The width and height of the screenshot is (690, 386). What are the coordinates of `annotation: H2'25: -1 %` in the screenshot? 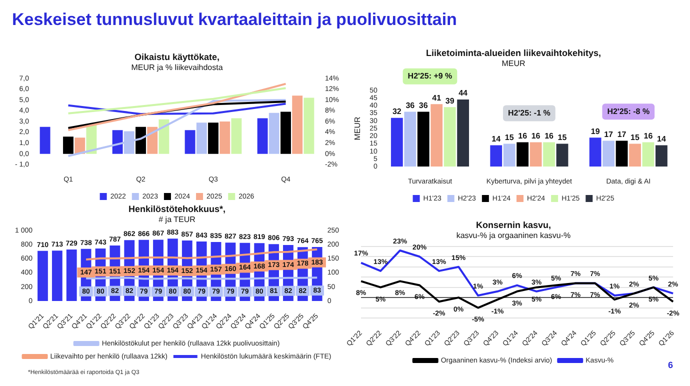 It's located at (529, 113).